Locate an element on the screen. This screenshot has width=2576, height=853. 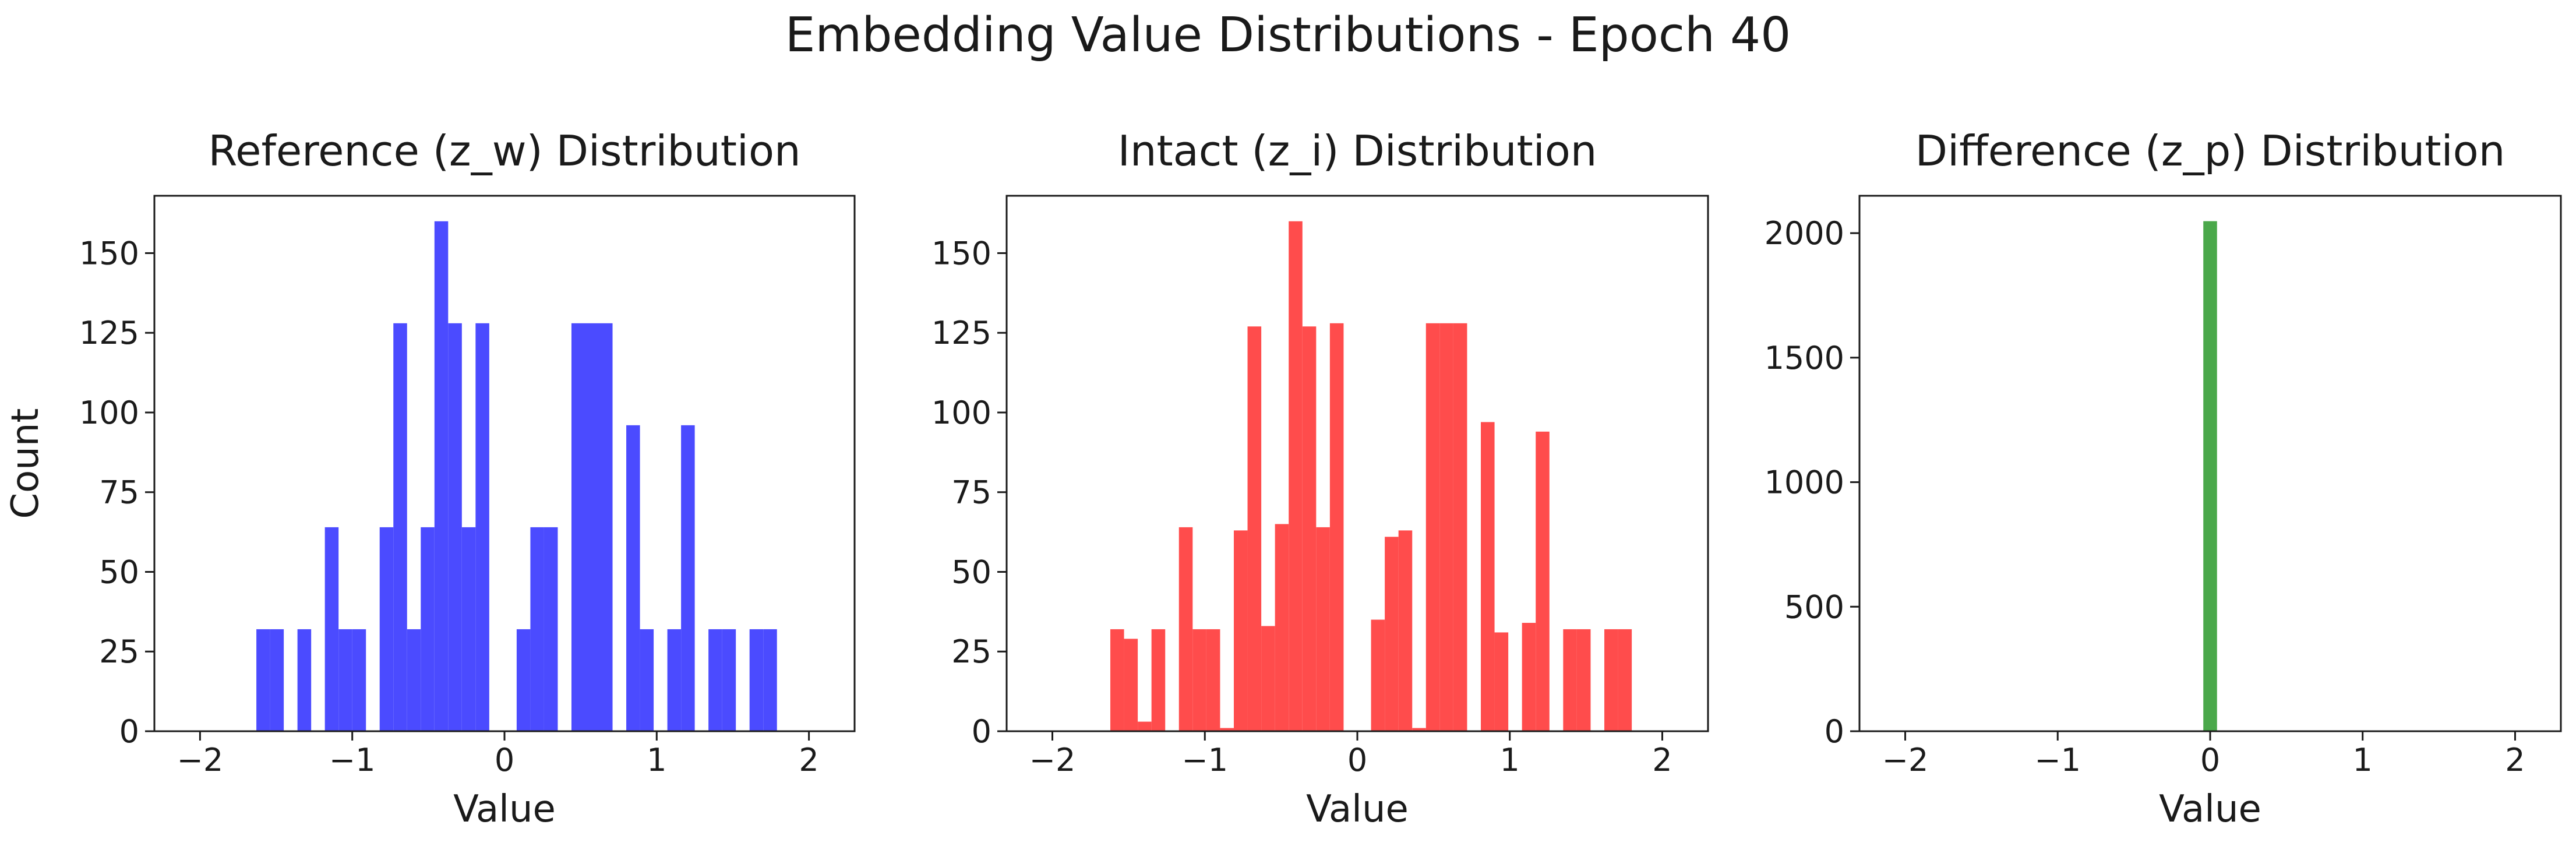
y-tick-label: 1500 is located at coordinates (1805, 358).